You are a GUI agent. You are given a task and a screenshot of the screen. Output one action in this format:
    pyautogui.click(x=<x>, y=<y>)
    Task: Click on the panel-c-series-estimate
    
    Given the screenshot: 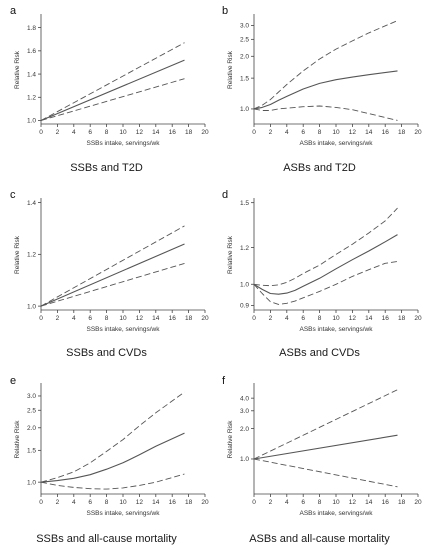 What is the action you would take?
    pyautogui.click(x=112, y=275)
    